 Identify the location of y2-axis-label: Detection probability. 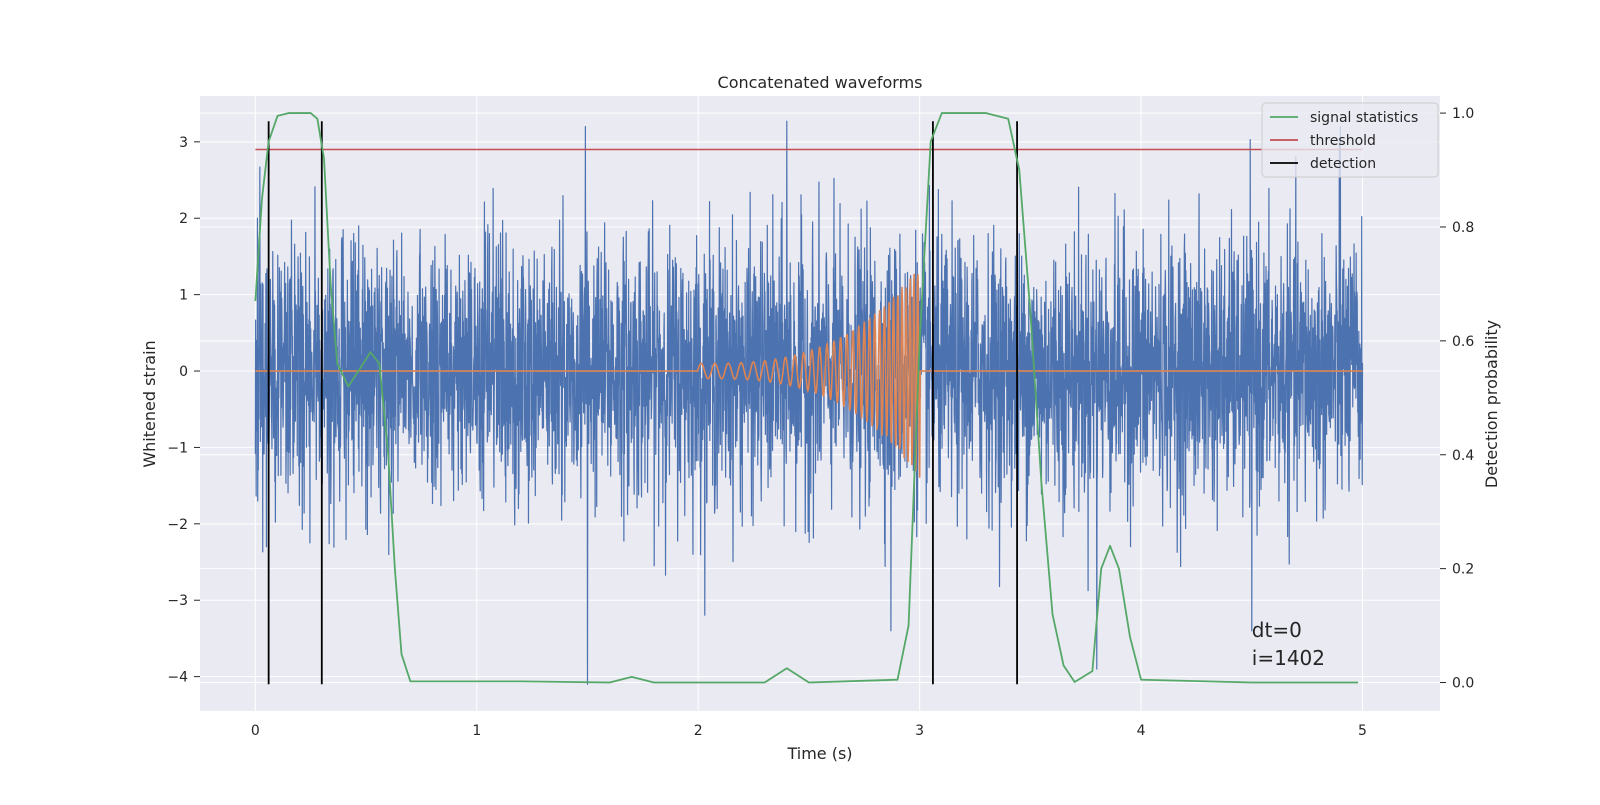
(1491, 404).